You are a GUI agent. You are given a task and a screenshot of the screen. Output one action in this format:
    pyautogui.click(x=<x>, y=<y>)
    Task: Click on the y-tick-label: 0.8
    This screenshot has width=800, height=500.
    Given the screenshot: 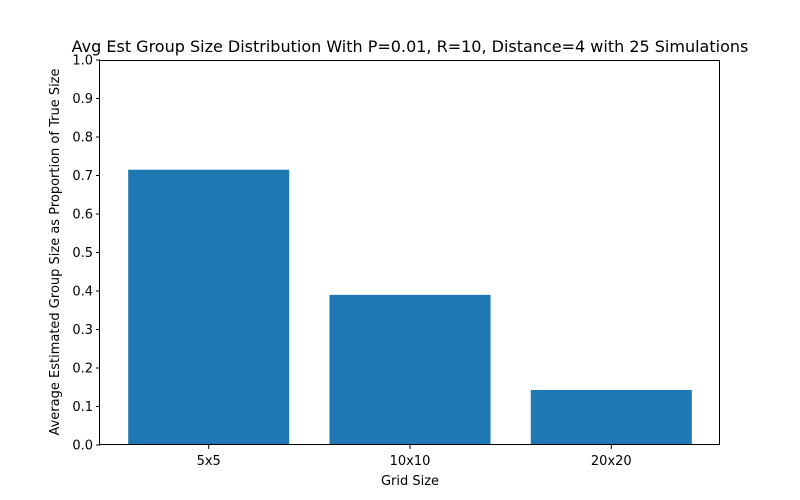 What is the action you would take?
    pyautogui.click(x=82, y=138)
    